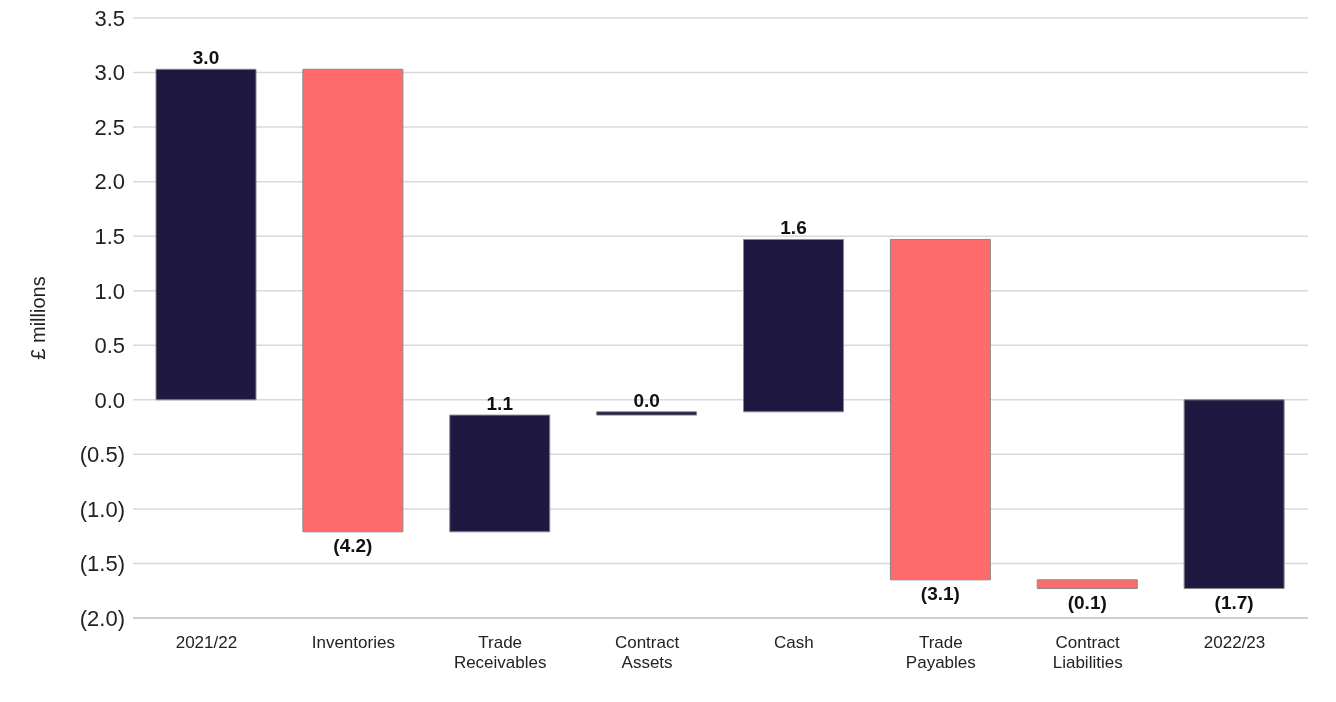 The height and width of the screenshot is (702, 1336). What do you see at coordinates (109, 346) in the screenshot?
I see `y-tick-label: 0.5` at bounding box center [109, 346].